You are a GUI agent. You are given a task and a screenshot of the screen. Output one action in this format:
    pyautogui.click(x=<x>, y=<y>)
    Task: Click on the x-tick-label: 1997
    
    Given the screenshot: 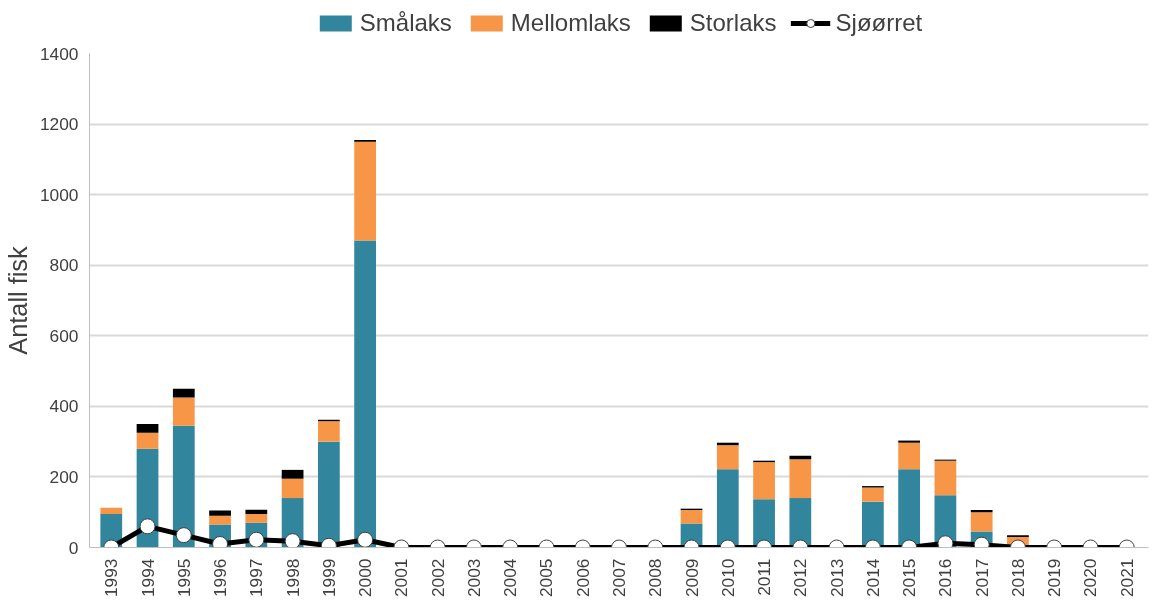 What is the action you would take?
    pyautogui.click(x=256, y=578)
    